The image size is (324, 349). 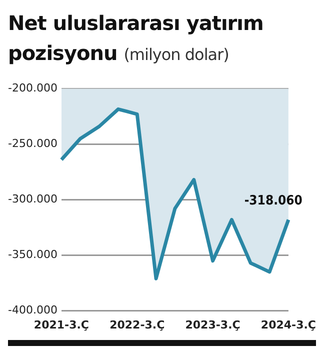 I want to click on data-label: -318.060, so click(x=273, y=201).